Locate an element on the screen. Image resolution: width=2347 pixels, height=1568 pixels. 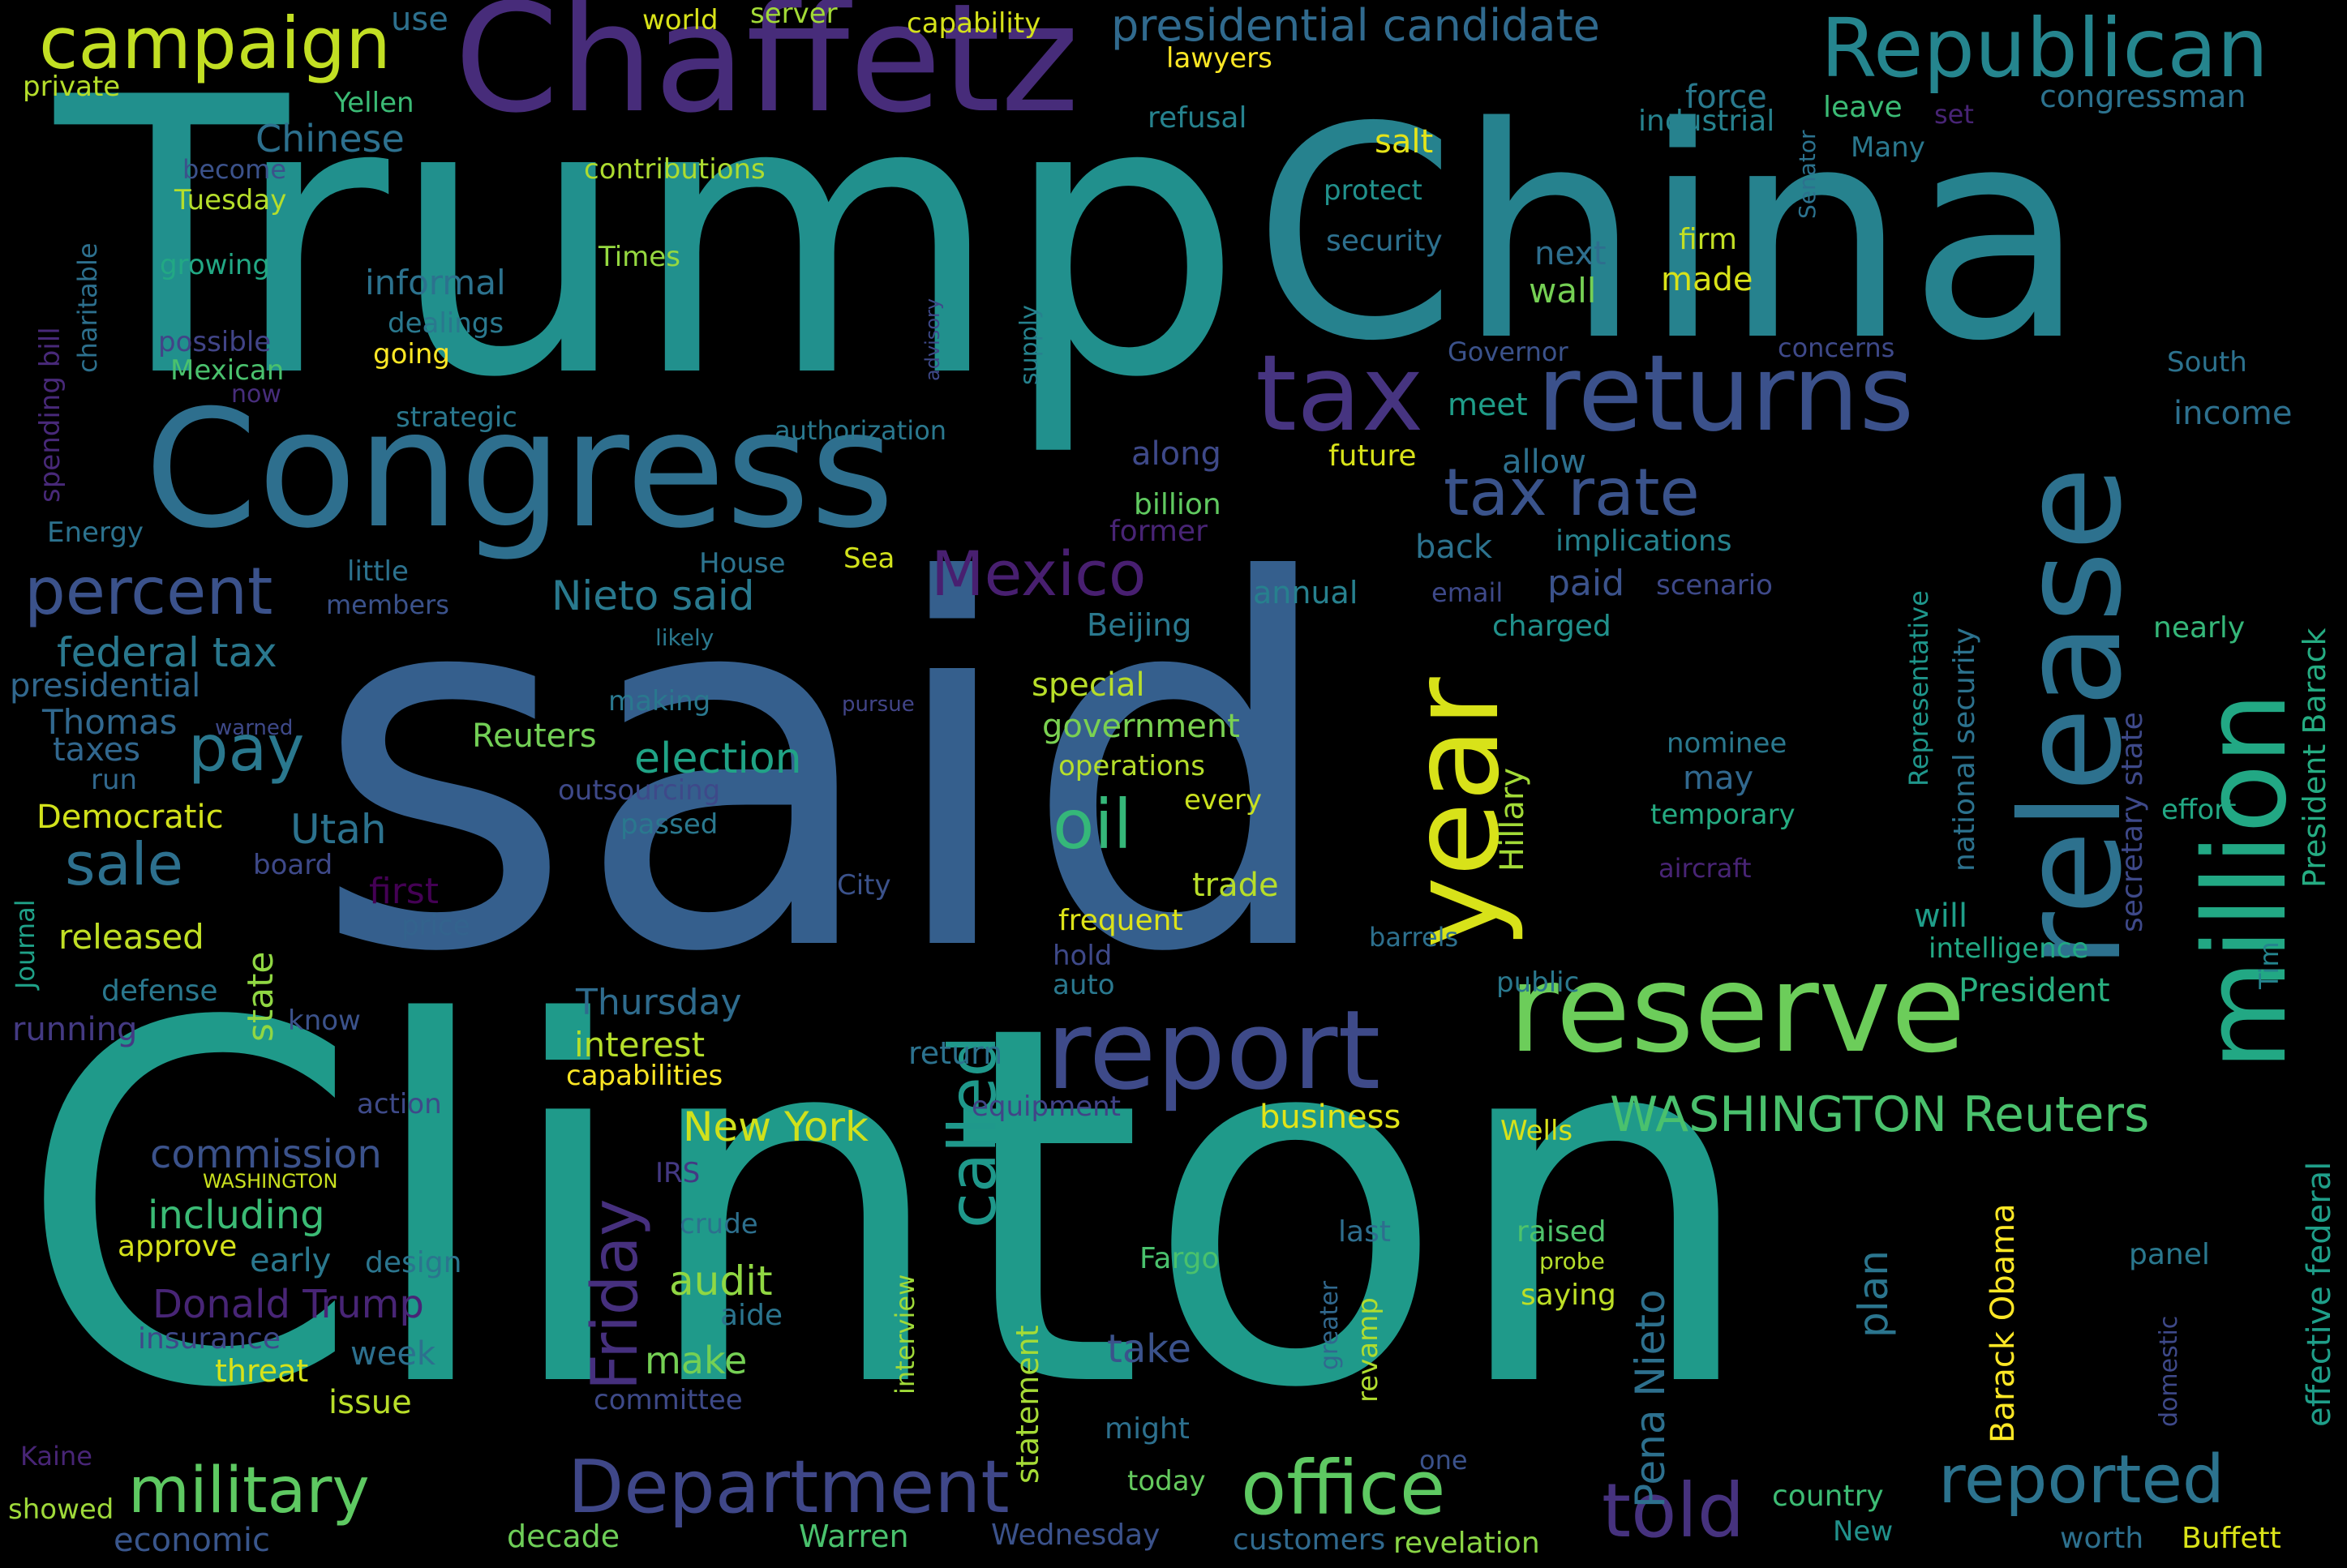
word-pay: pay is located at coordinates (247, 749).